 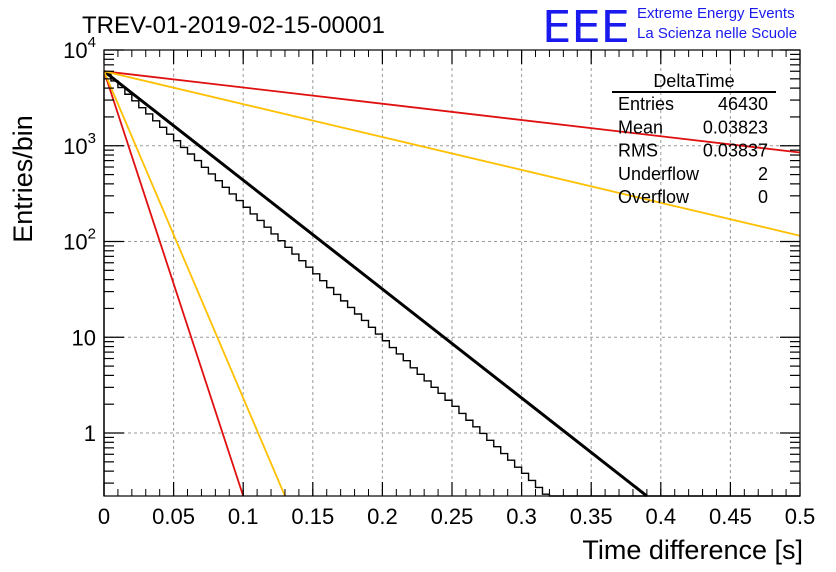 What do you see at coordinates (243, 516) in the screenshot?
I see `x-tick-label: 0.1` at bounding box center [243, 516].